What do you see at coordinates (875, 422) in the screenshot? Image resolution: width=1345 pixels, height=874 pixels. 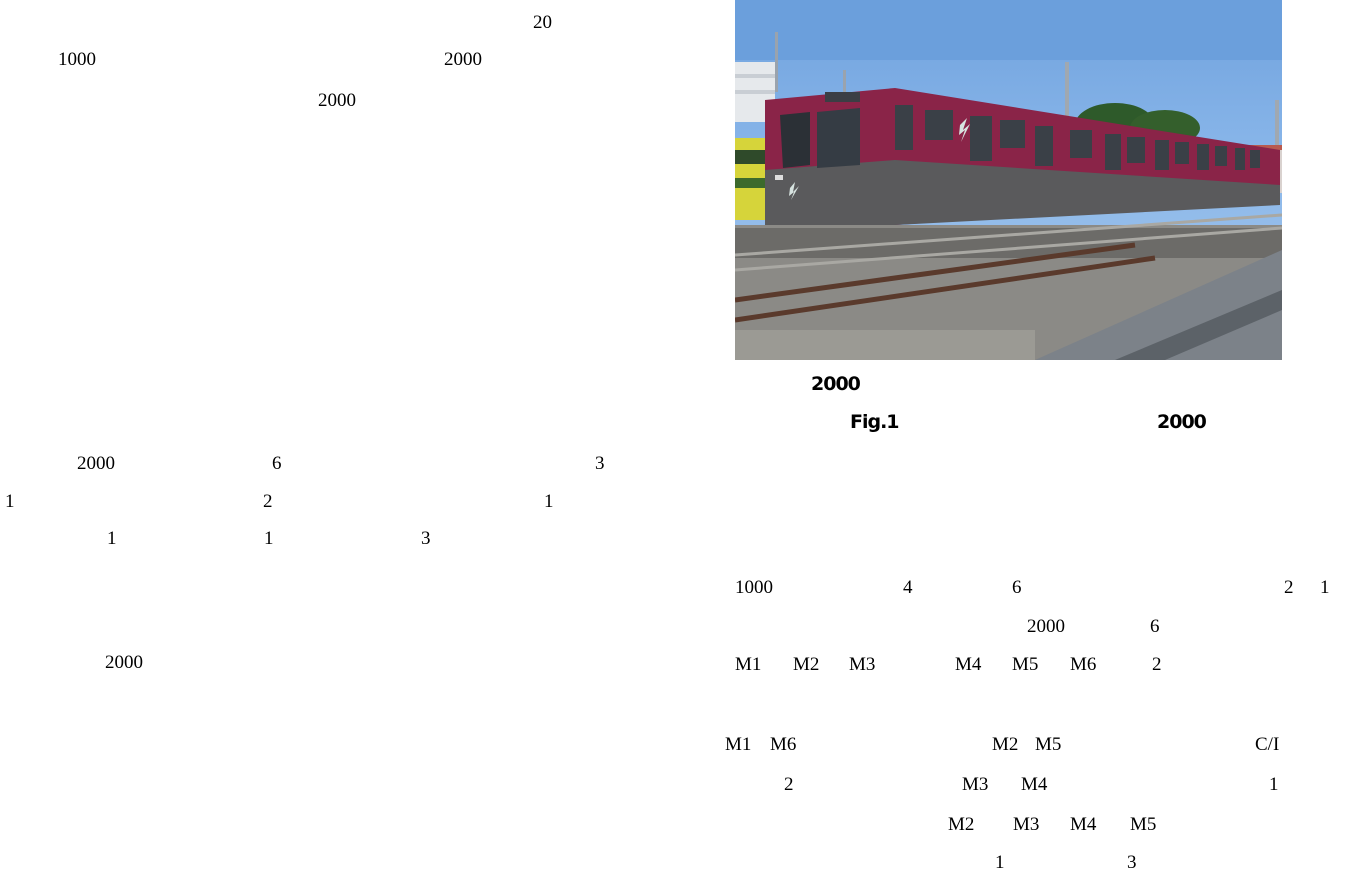 I see `figure-label: Fig.1` at bounding box center [875, 422].